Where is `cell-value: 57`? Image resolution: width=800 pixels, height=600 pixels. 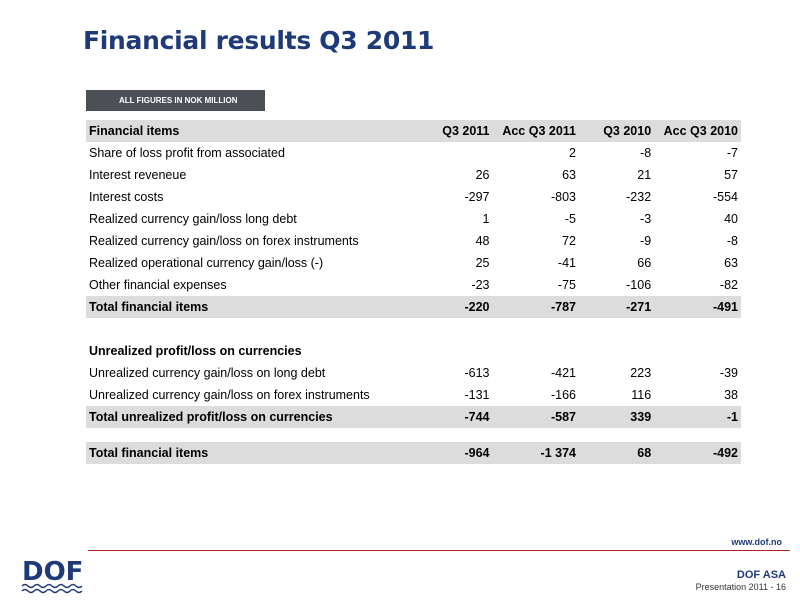 cell-value: 57 is located at coordinates (731, 175).